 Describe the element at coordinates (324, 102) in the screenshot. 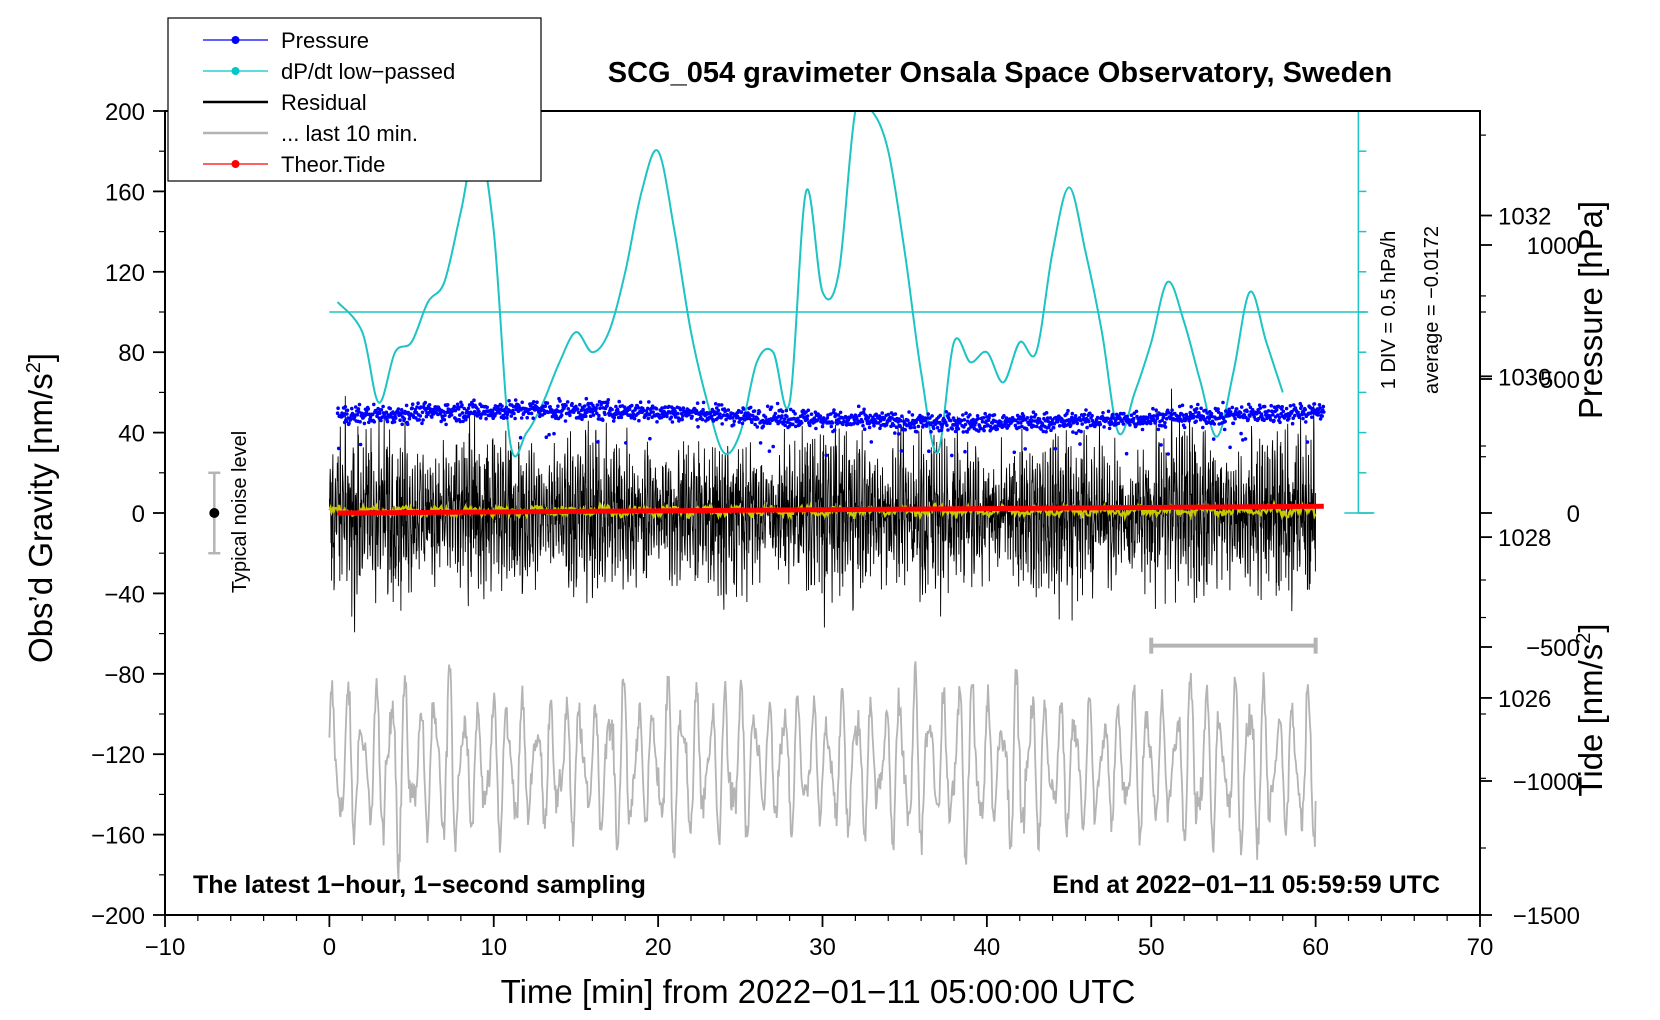

I see `legend-label: Residual` at that location.